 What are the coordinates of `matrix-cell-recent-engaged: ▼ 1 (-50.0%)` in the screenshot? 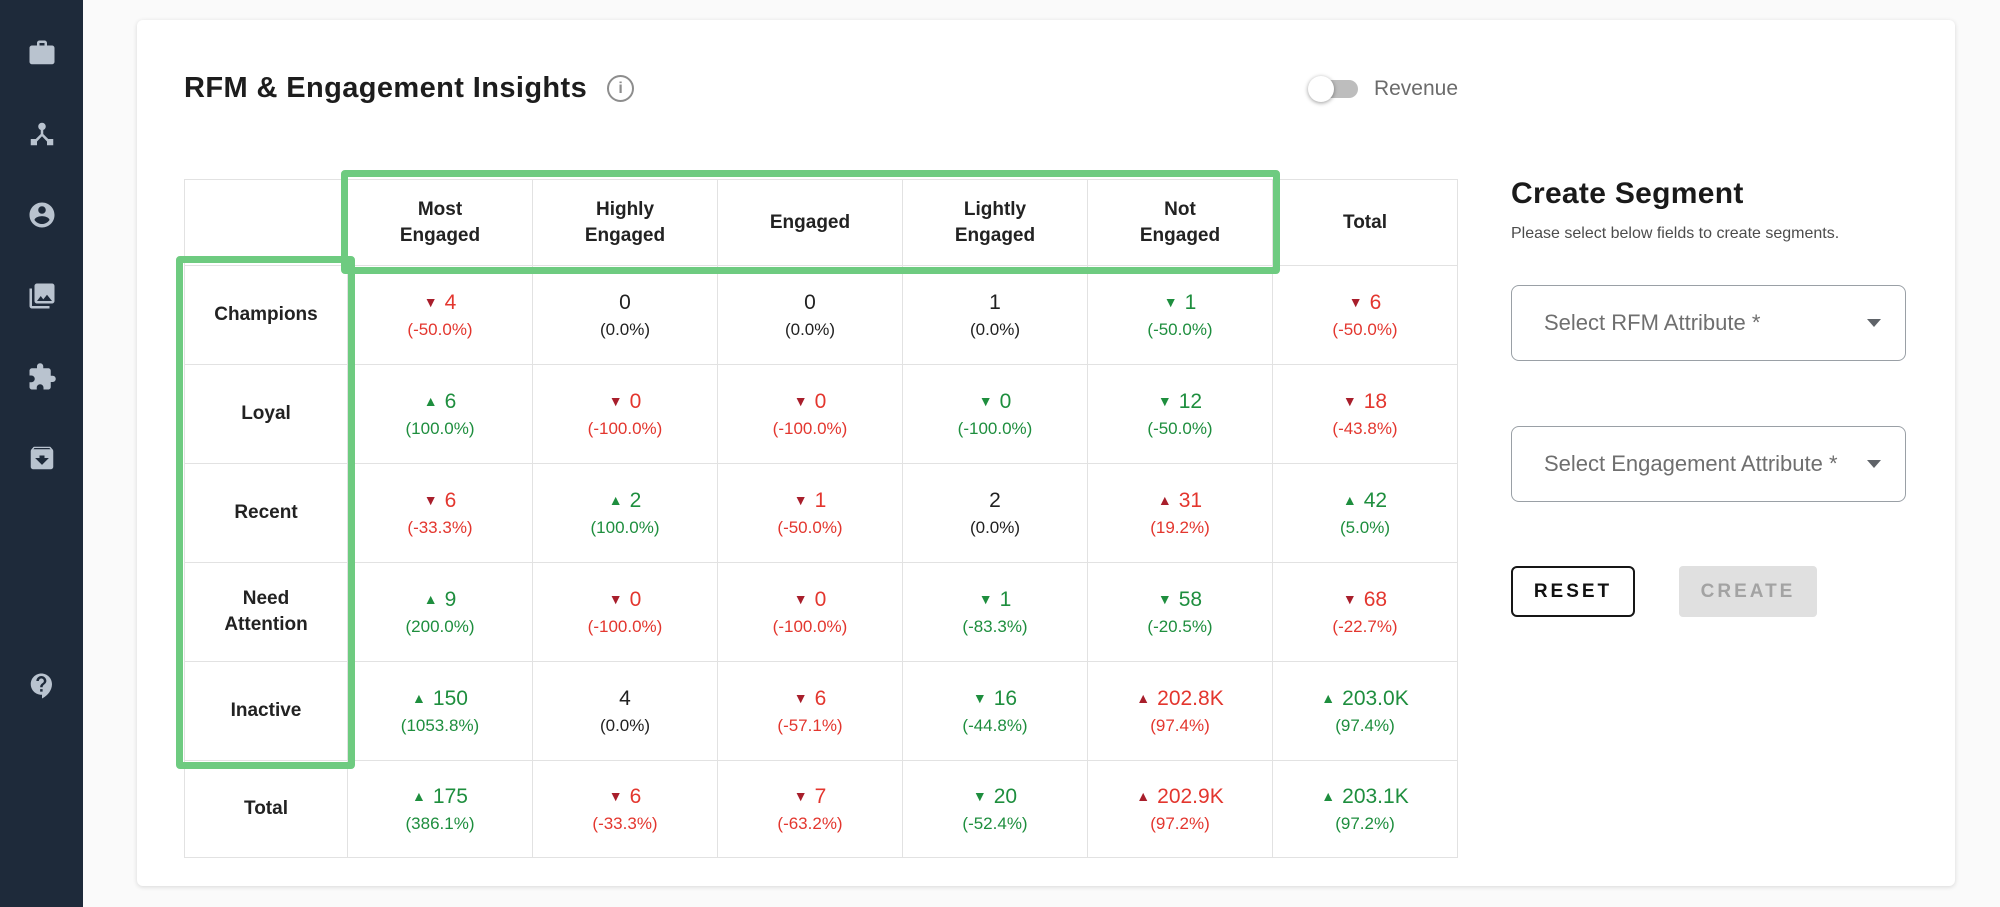 It's located at (810, 513).